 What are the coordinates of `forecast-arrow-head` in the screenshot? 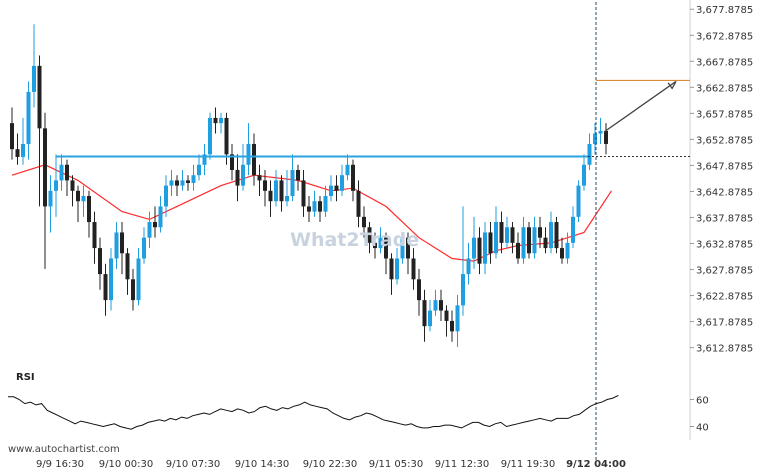 It's located at (672, 85).